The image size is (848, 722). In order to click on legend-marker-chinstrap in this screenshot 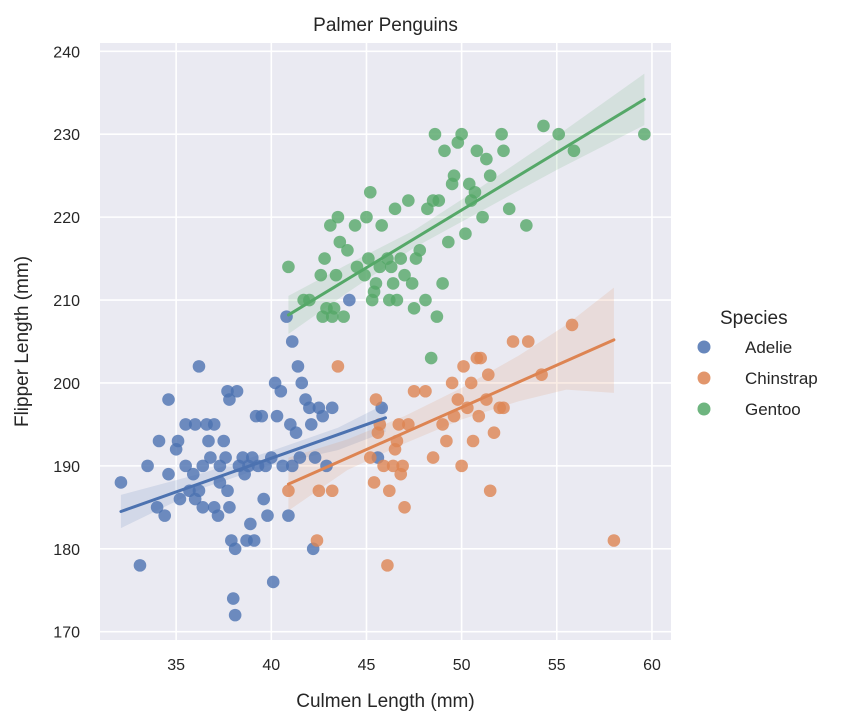, I will do `click(704, 378)`.